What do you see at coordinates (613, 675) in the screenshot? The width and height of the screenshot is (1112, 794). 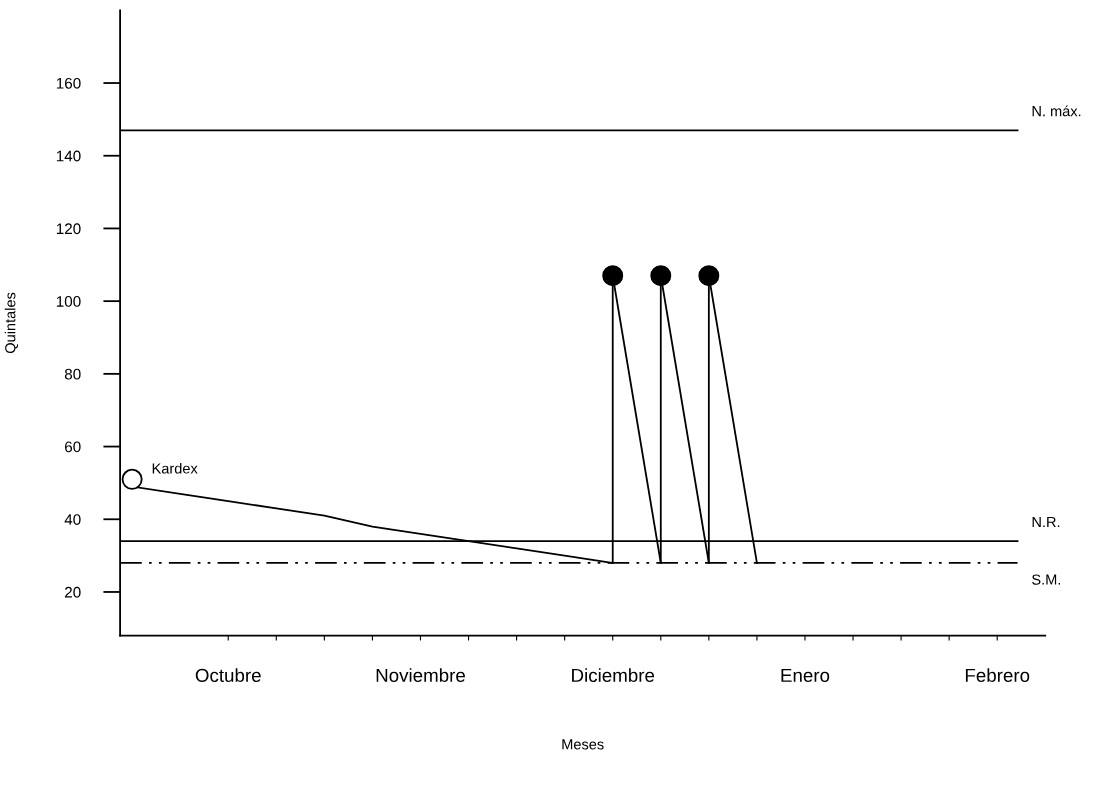 I see `x-tick-label: Diciembre` at bounding box center [613, 675].